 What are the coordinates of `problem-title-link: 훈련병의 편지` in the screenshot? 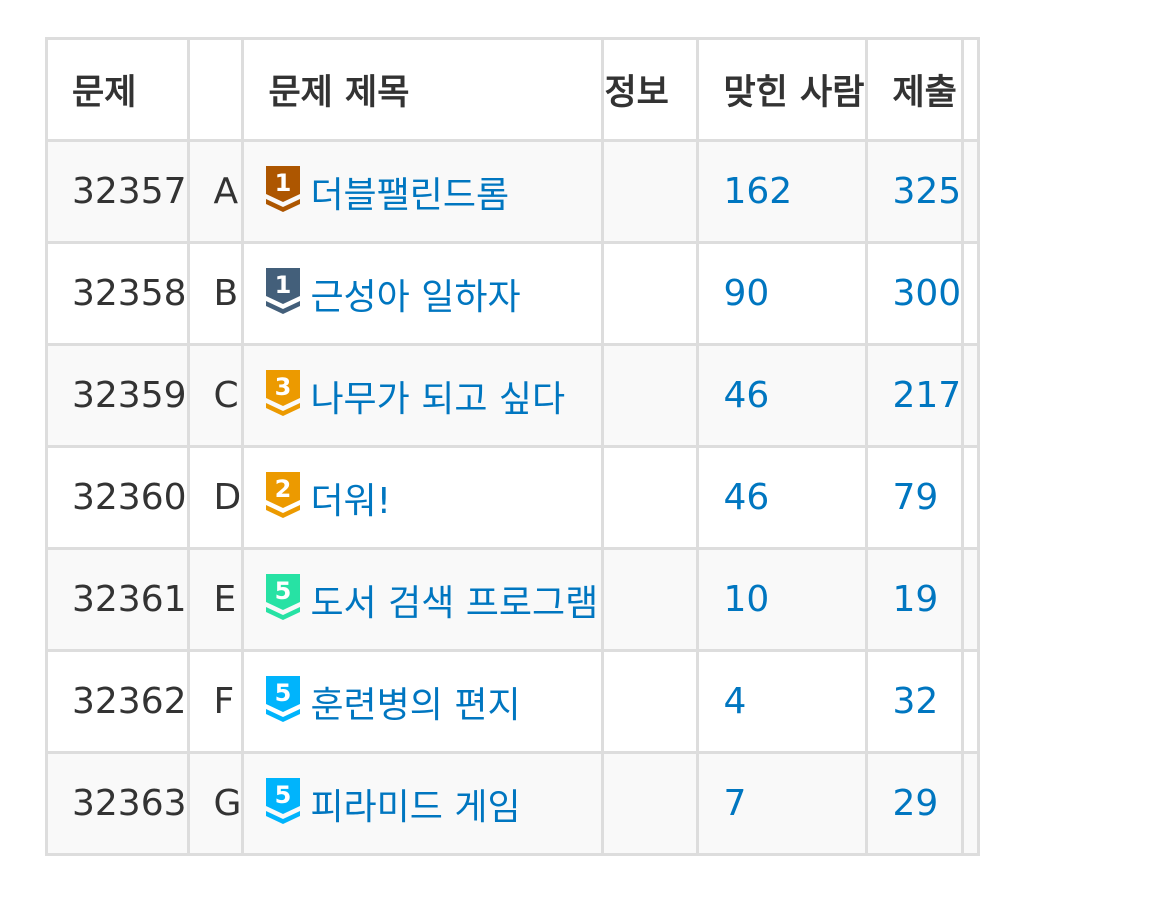 It's located at (415, 705).